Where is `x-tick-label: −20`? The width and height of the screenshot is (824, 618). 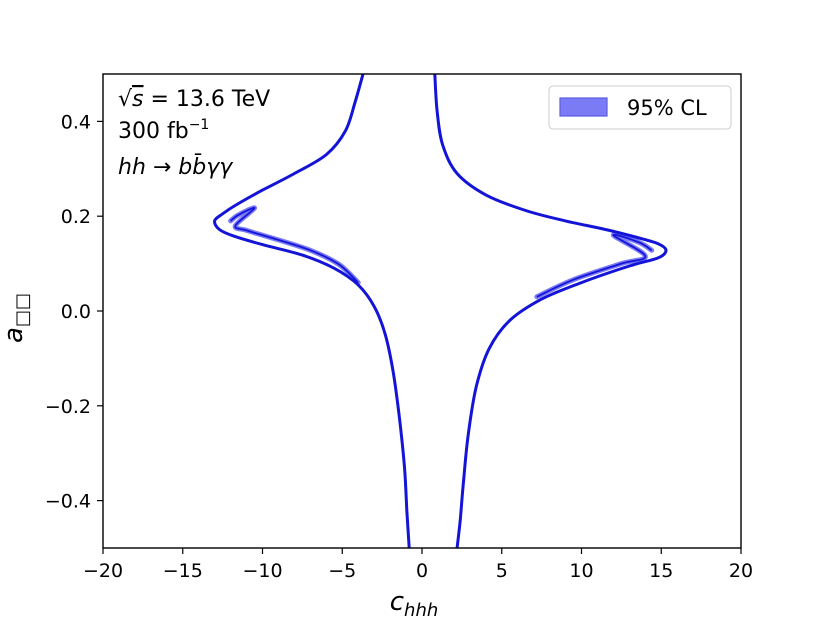 x-tick-label: −20 is located at coordinates (103, 571).